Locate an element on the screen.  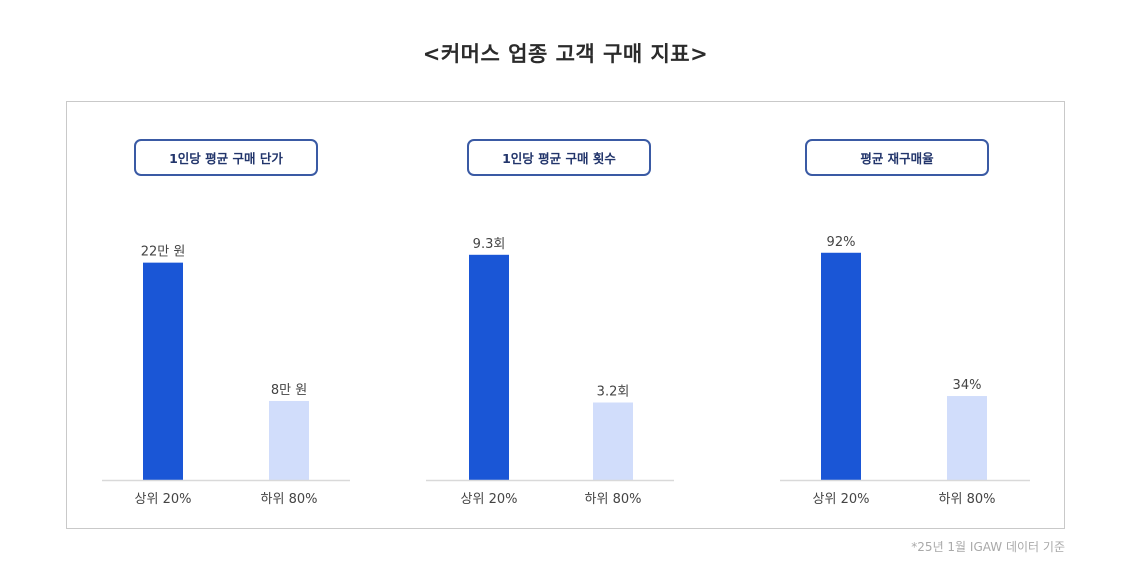
chart-title-pill: 1인당 평균 구매 횟수 is located at coordinates (559, 157).